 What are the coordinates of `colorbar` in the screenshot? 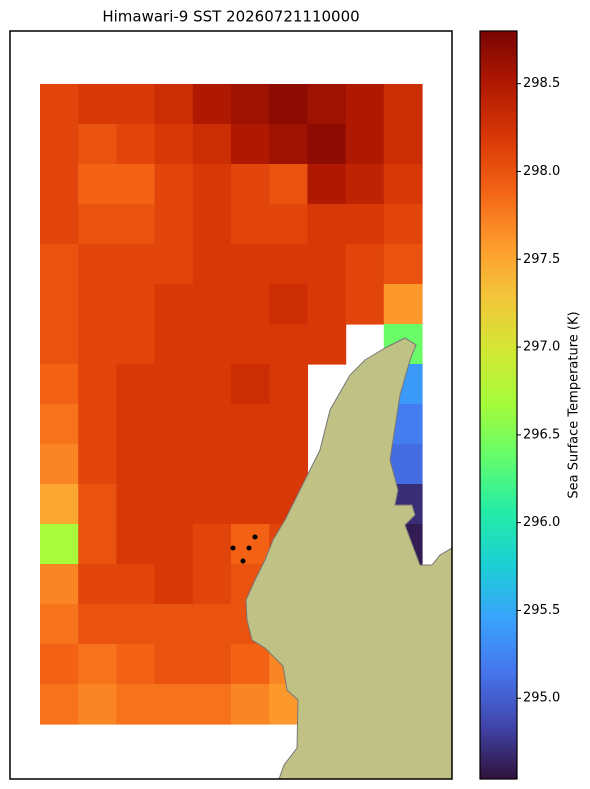 It's located at (498, 405).